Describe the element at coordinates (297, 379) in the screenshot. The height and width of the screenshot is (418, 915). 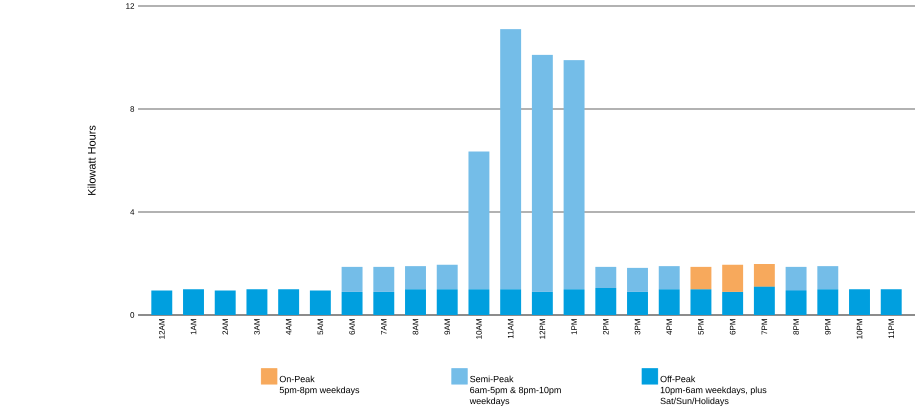
I see `legend-label: On-Peak` at that location.